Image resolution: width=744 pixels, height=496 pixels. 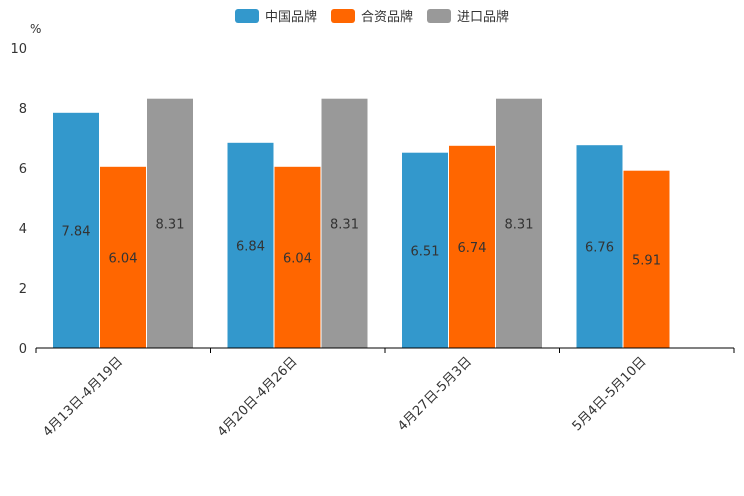 I want to click on bar-value-label: 7.84, so click(x=76, y=231).